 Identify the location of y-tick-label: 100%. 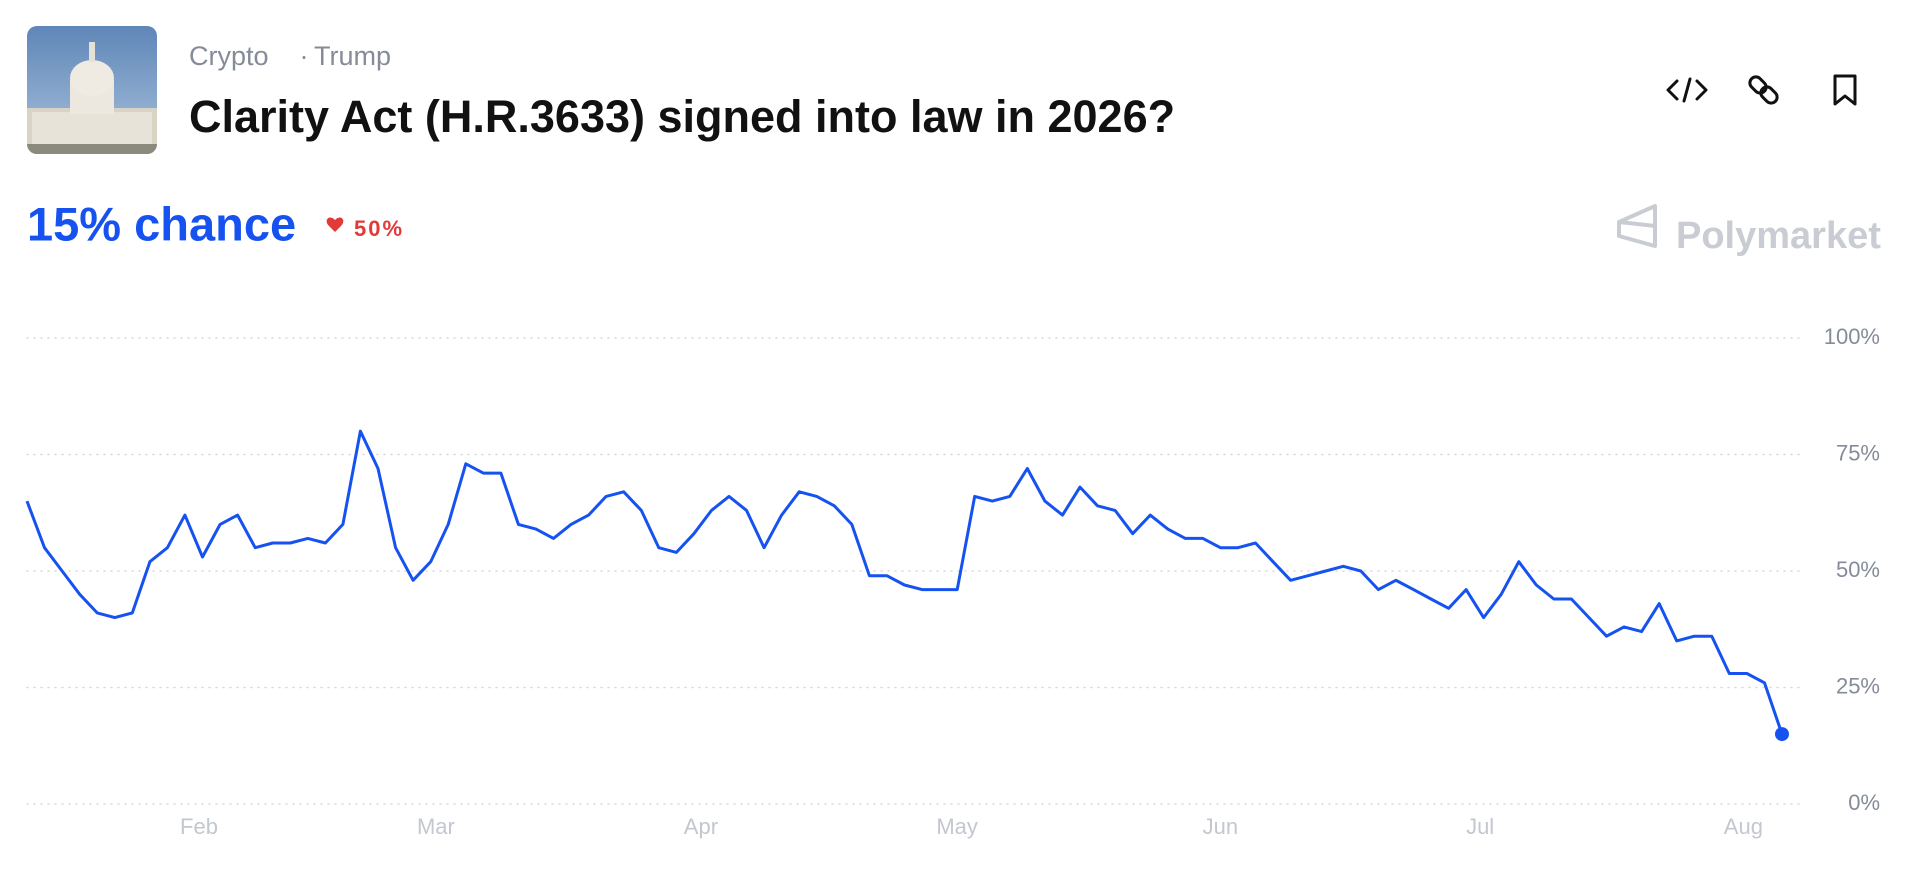
(1852, 336).